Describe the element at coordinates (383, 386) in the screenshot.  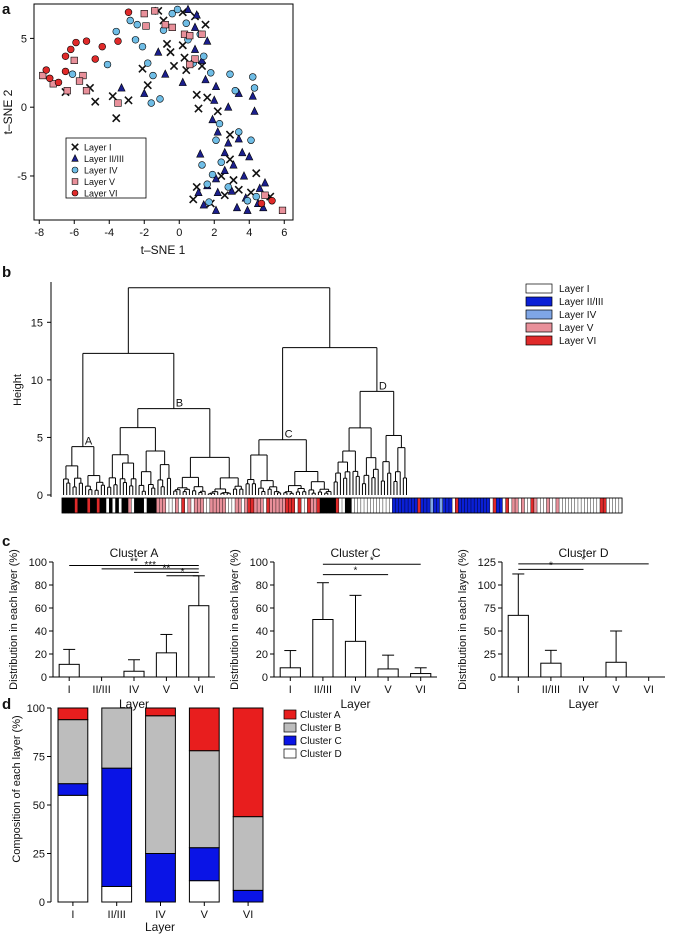
I see `cluster-label-d: D` at that location.